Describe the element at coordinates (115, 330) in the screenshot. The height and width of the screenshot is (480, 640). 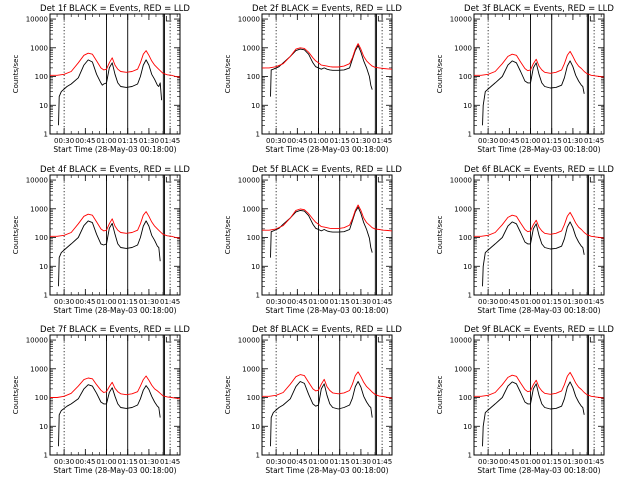
I see `panel-title: Det 7f BLACK = Events, RED = LLD` at that location.